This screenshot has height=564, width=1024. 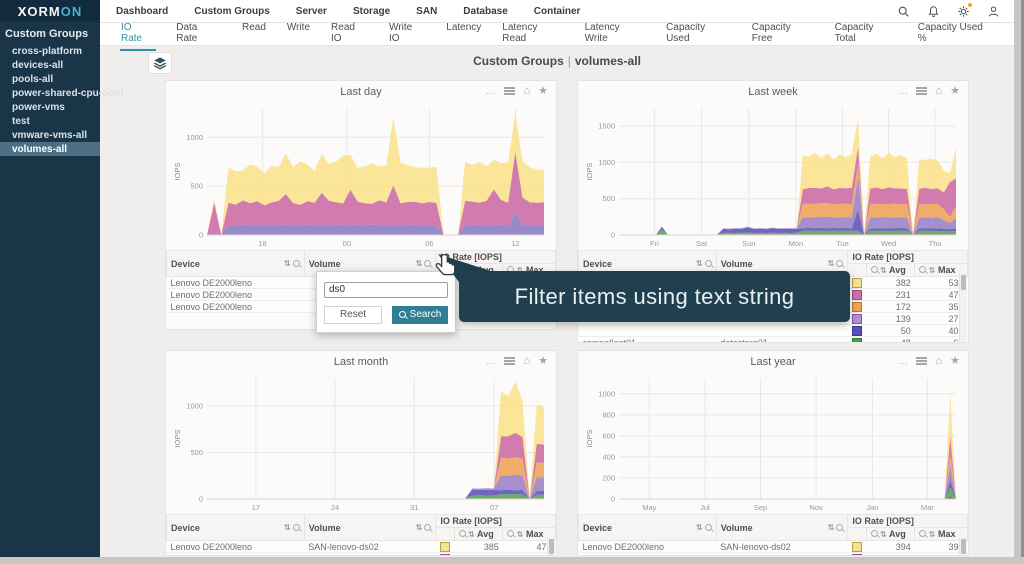 I want to click on xormon-logo: X ORM ON, so click(x=50, y=11).